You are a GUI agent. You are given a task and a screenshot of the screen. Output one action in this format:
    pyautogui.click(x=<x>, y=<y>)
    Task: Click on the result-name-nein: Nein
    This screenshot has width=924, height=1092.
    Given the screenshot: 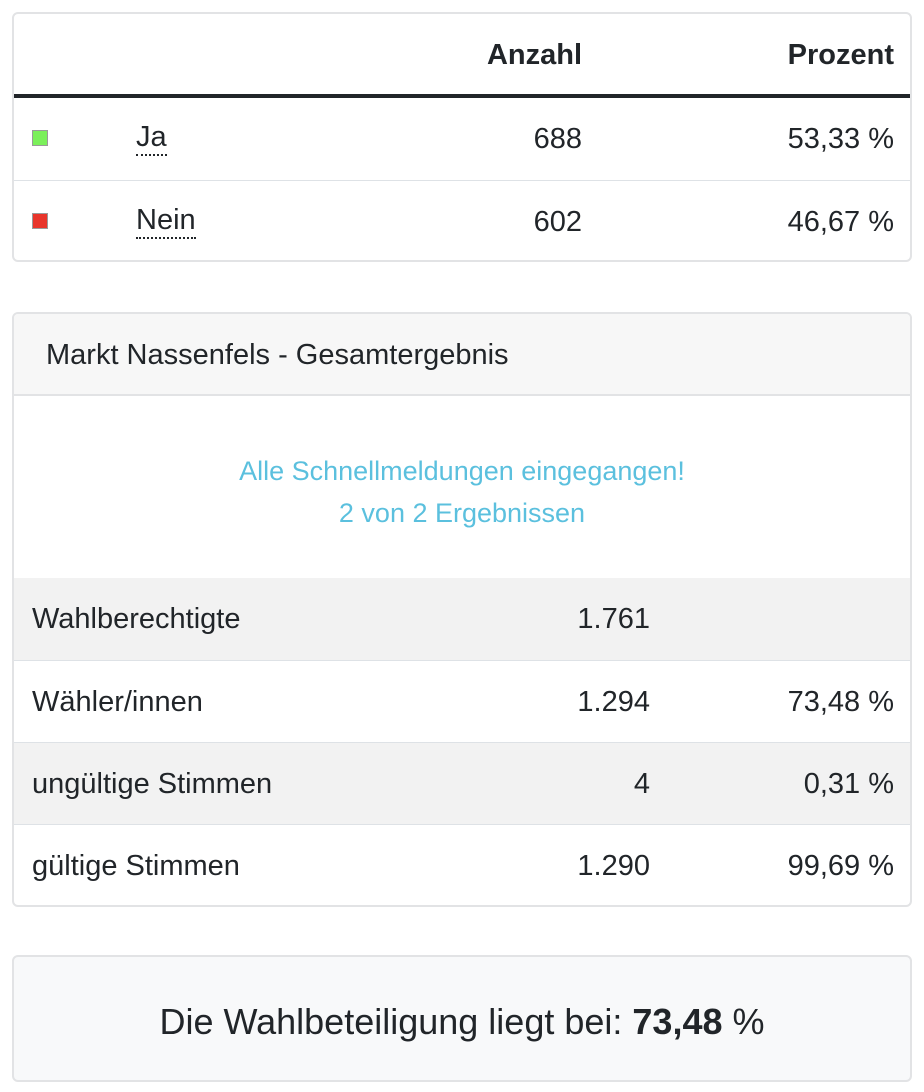 What is the action you would take?
    pyautogui.click(x=166, y=221)
    